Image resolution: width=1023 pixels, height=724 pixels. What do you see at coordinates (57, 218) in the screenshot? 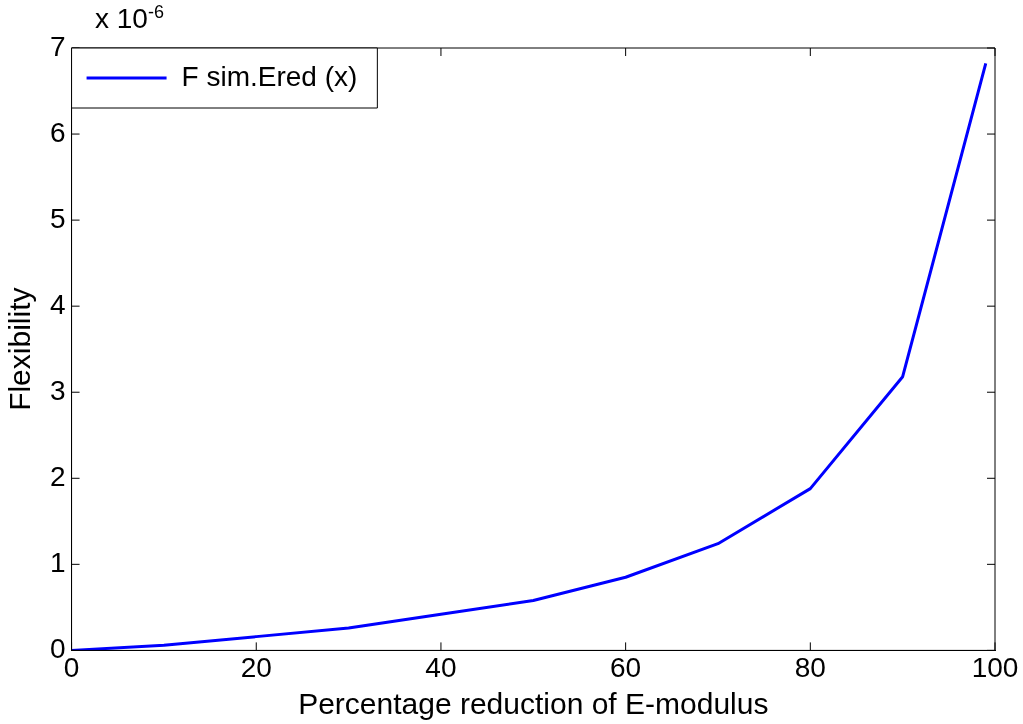
I see `y-tick-label: 5` at bounding box center [57, 218].